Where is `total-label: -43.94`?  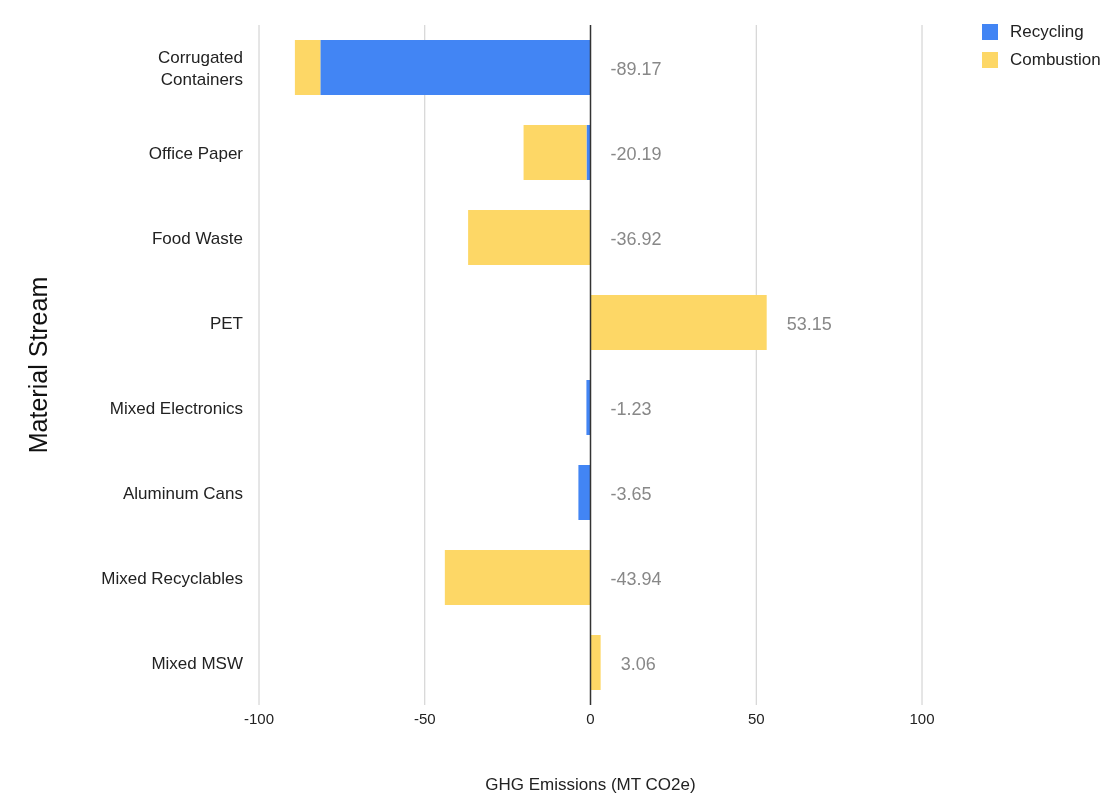 total-label: -43.94 is located at coordinates (636, 578).